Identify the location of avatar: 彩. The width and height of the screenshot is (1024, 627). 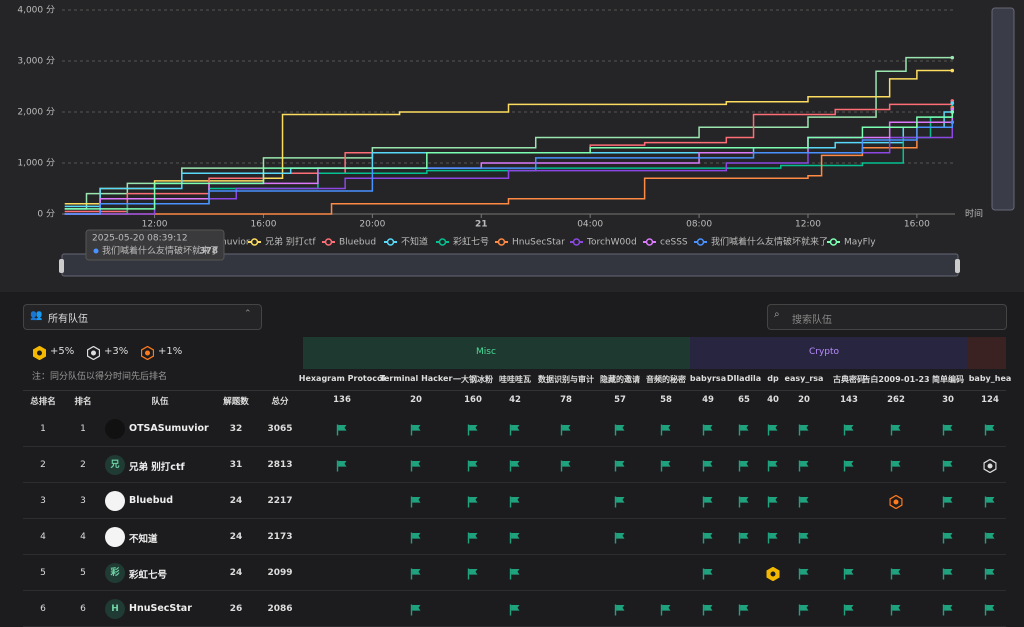
(115, 573).